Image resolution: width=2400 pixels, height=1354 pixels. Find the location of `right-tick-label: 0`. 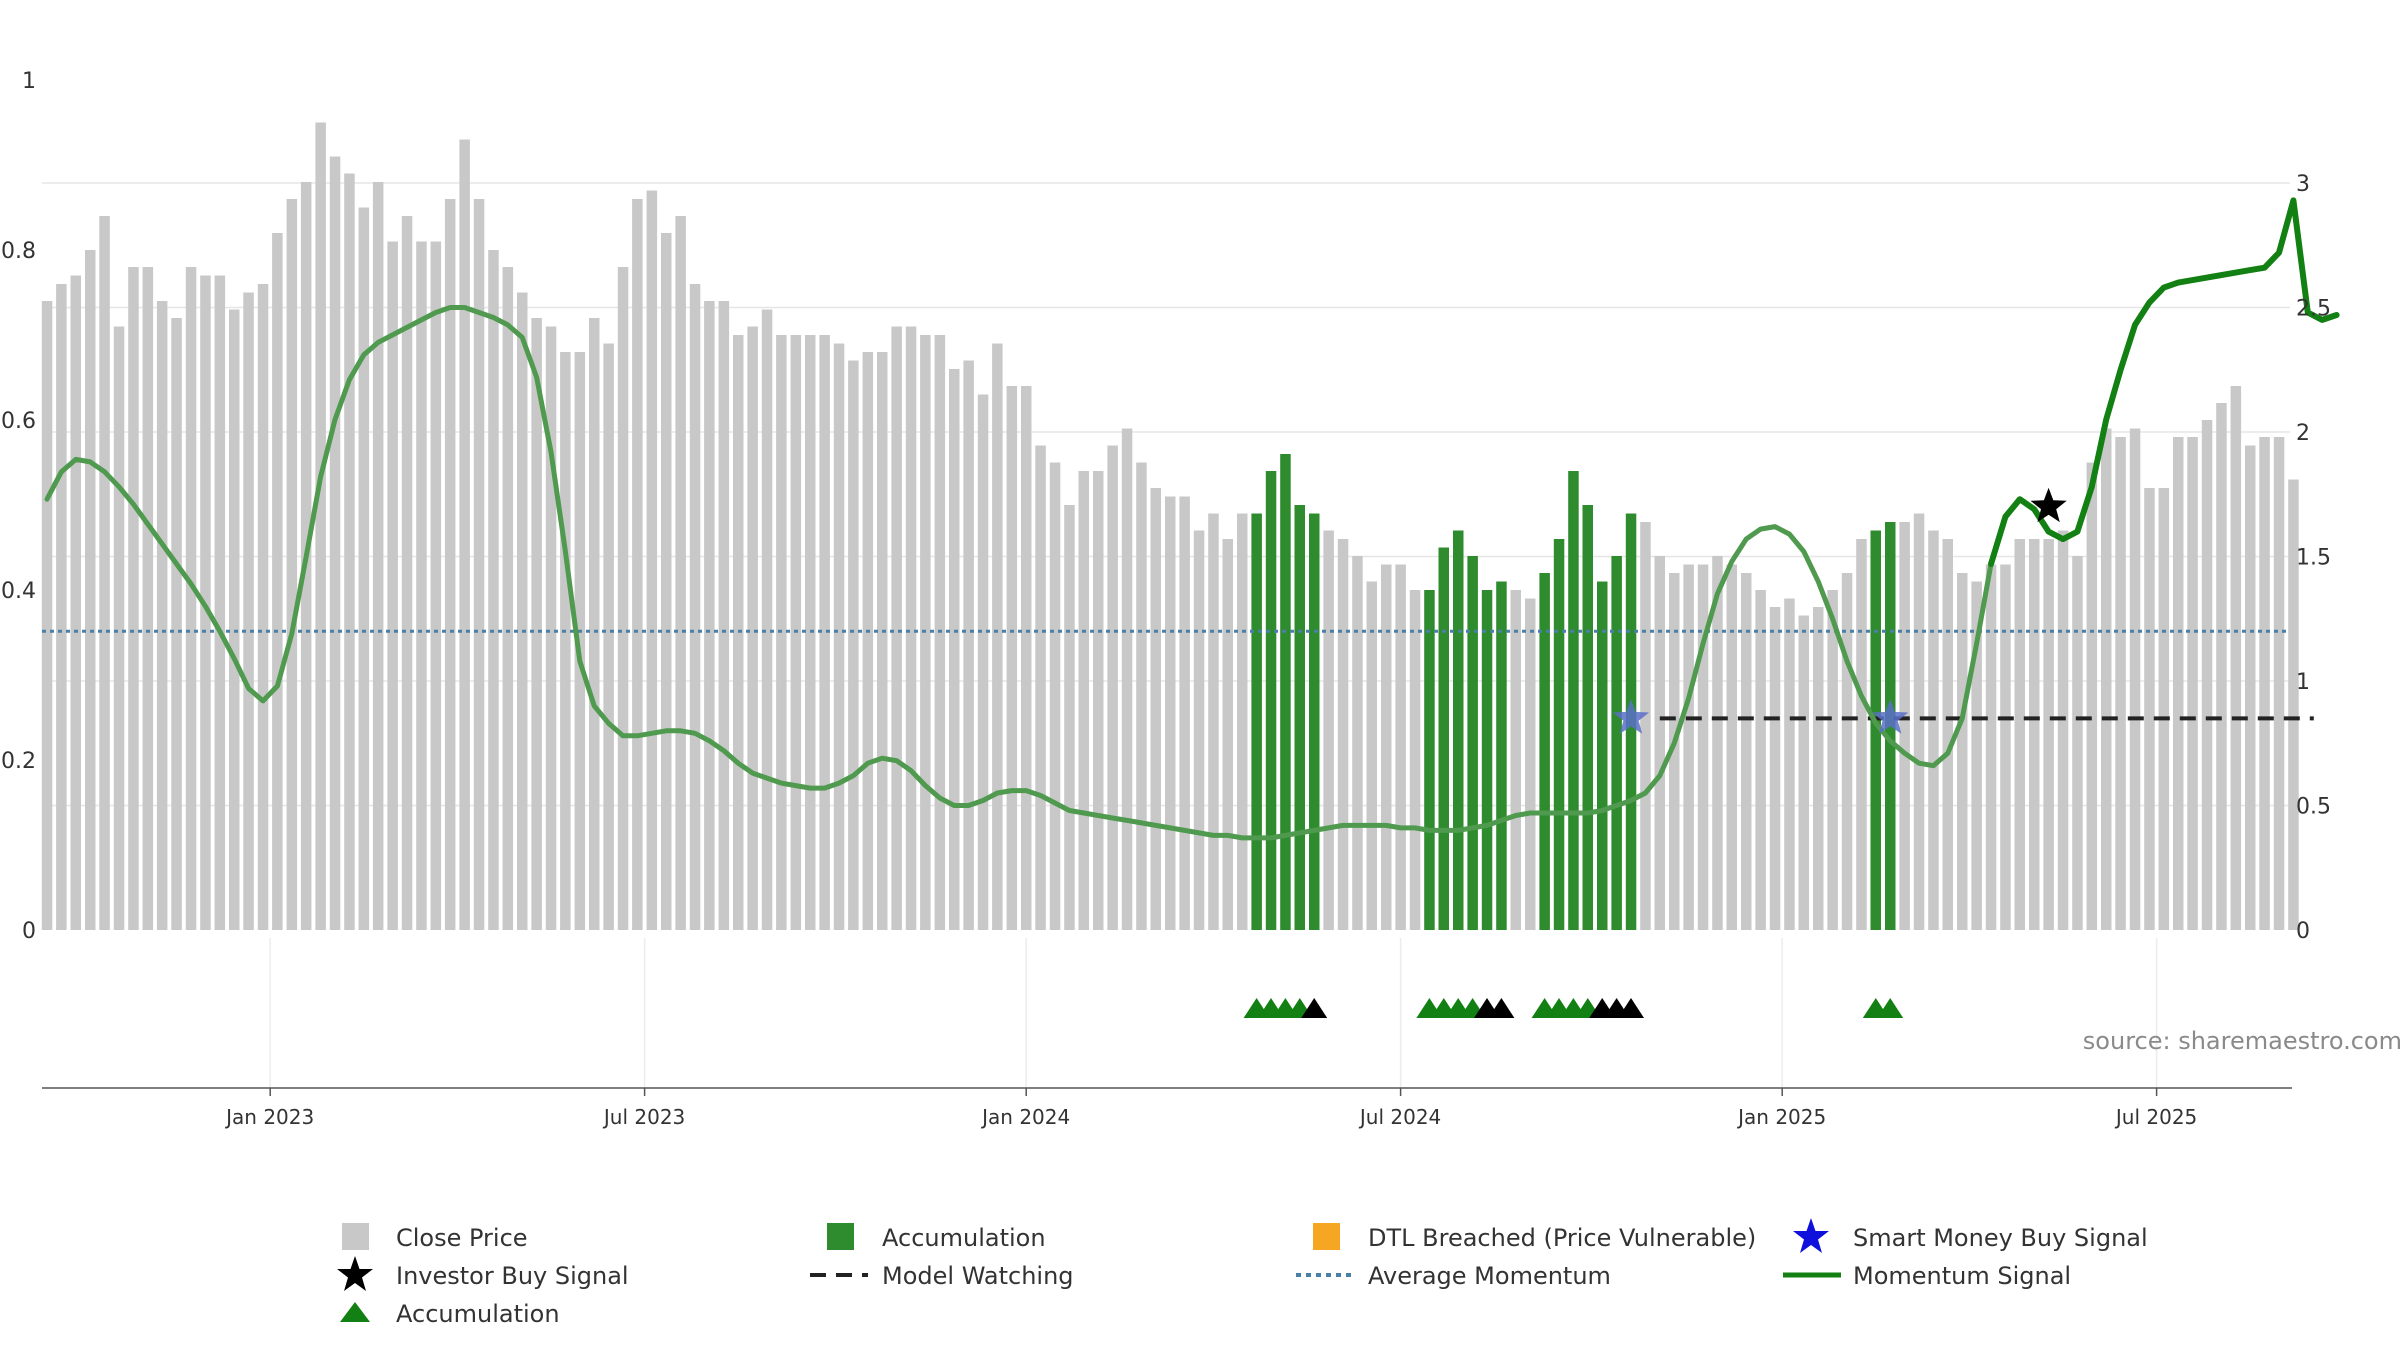

right-tick-label: 0 is located at coordinates (2303, 931).